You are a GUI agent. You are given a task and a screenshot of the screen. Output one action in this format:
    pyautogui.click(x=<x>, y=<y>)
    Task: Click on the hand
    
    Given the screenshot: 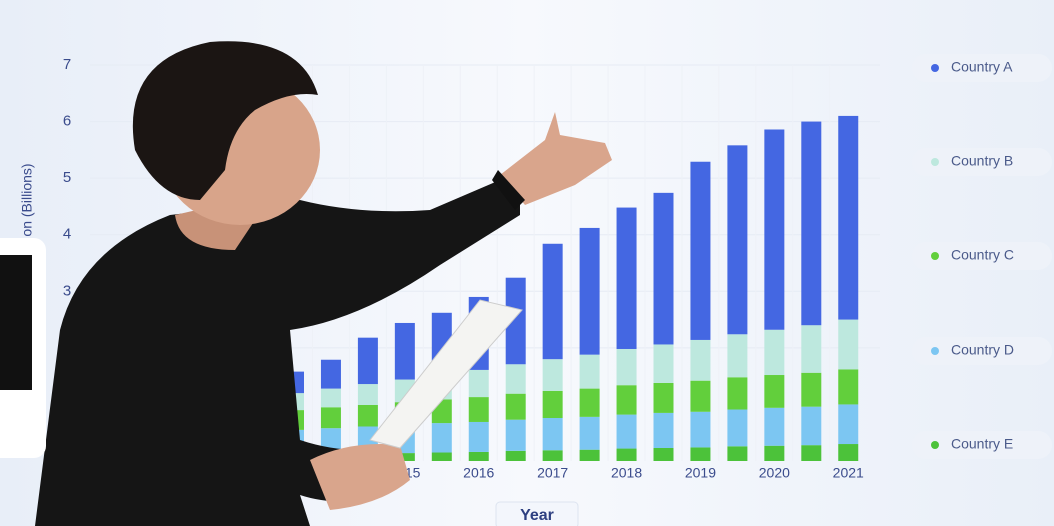 What is the action you would take?
    pyautogui.click(x=556, y=158)
    